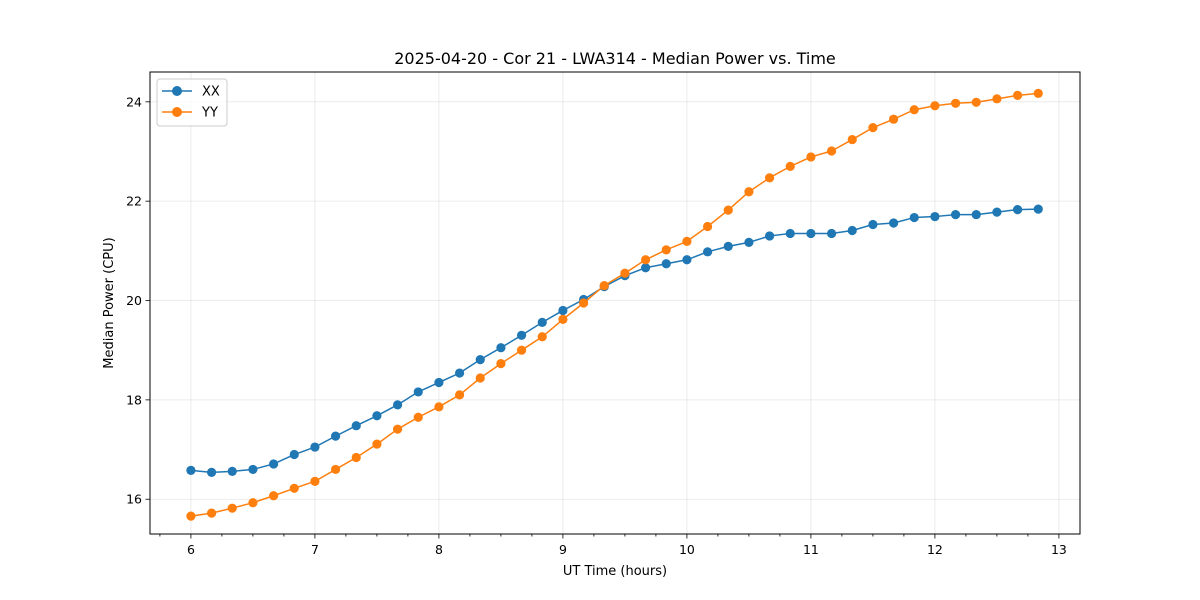 The image size is (1200, 600). I want to click on x-tick-label: 12, so click(935, 549).